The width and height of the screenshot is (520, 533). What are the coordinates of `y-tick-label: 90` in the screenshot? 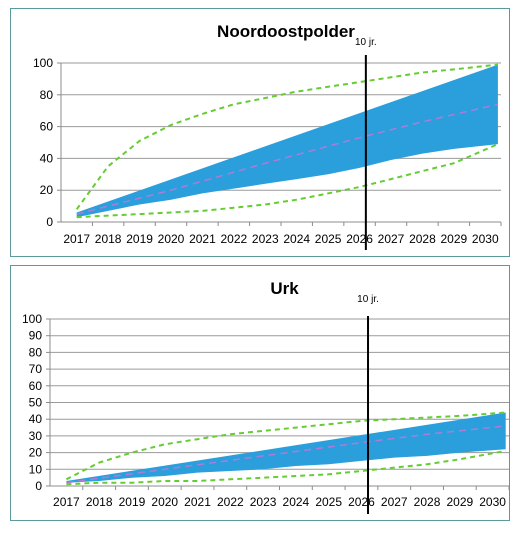 It's located at (36, 336).